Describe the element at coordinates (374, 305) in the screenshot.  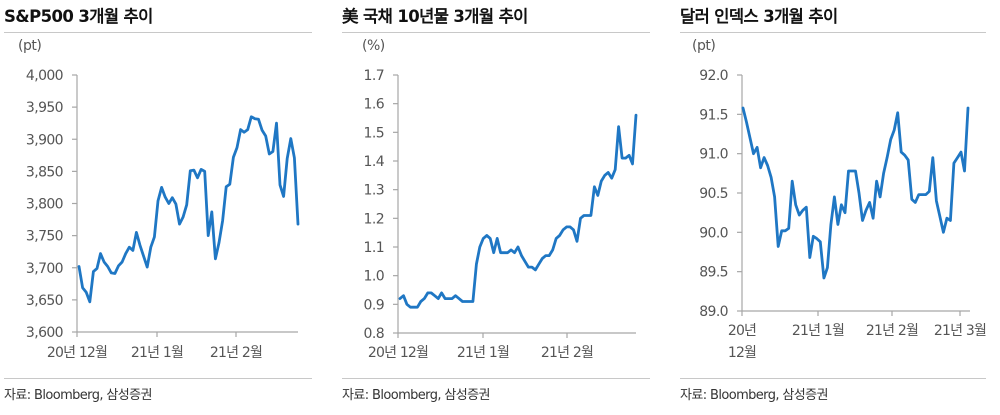
I see `y-tick-label: 0.9` at that location.